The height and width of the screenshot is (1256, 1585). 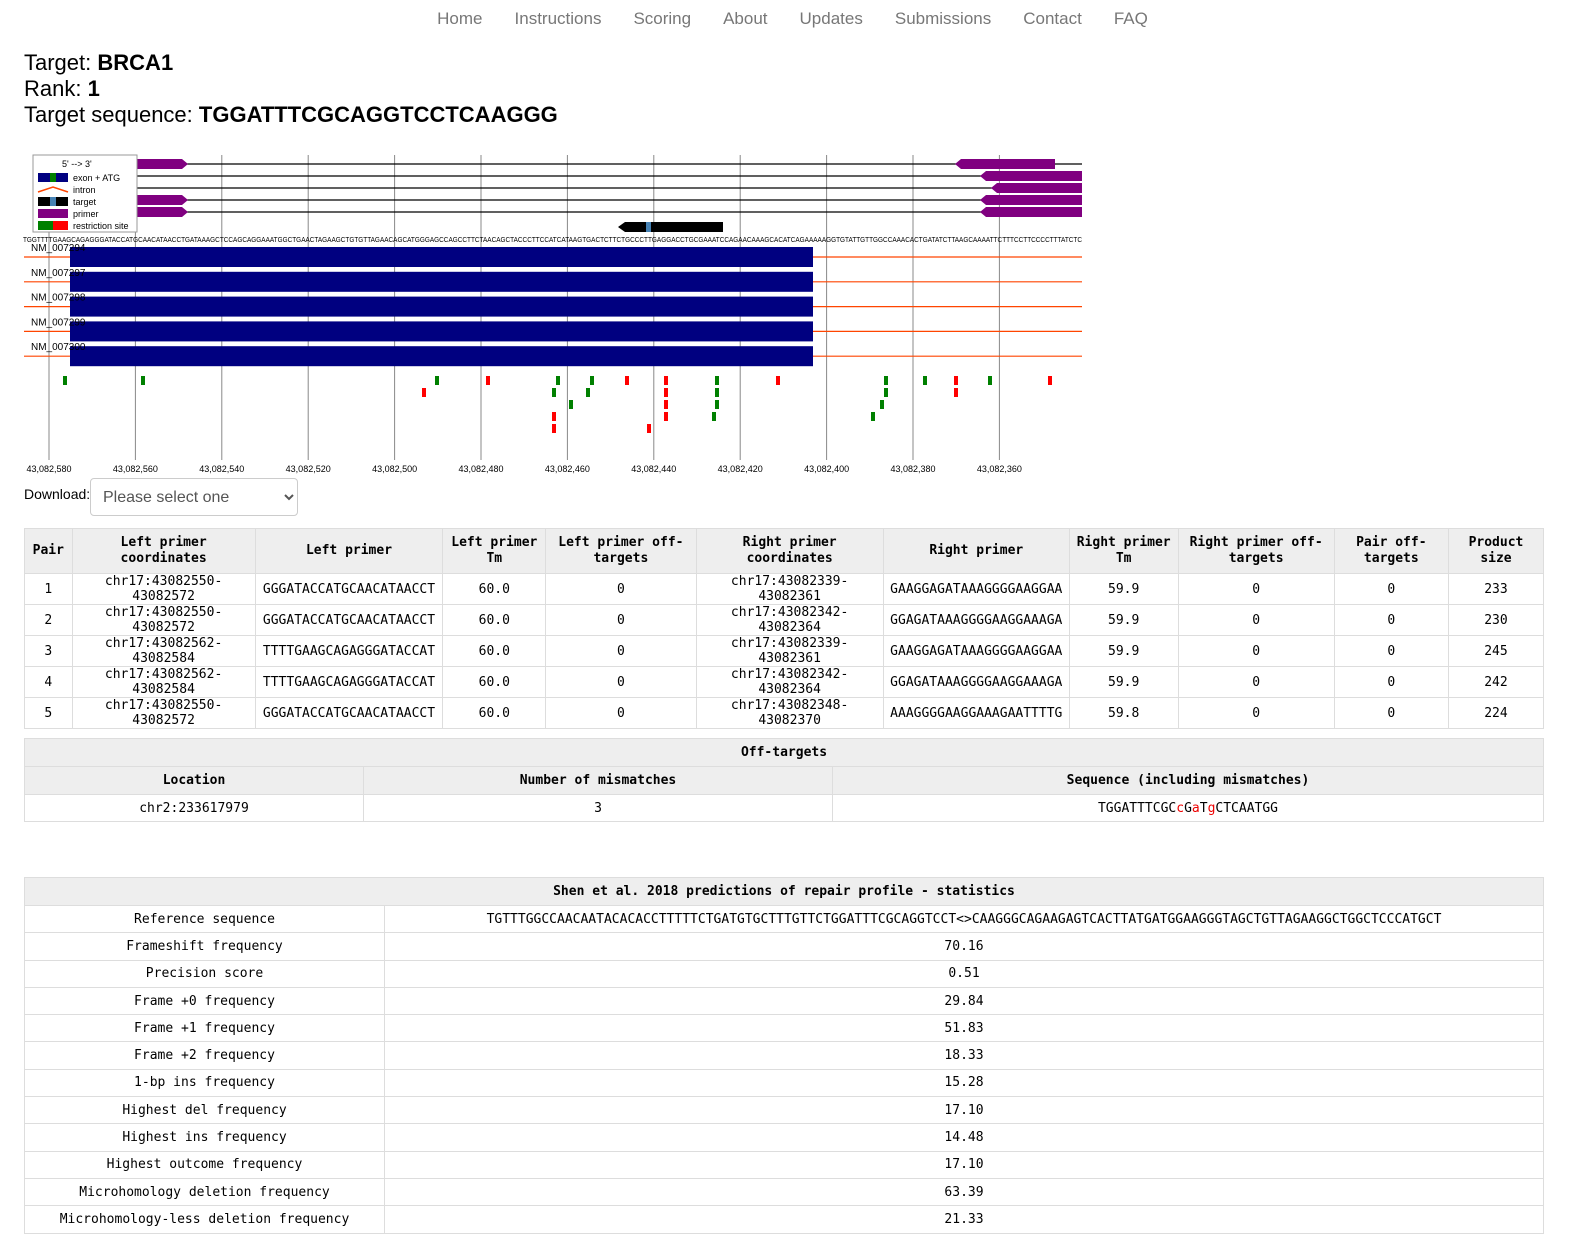 I want to click on target-seq-line: Target sequence: TGGATTTCGCAGGTCCTCAAGGG, so click(x=291, y=115).